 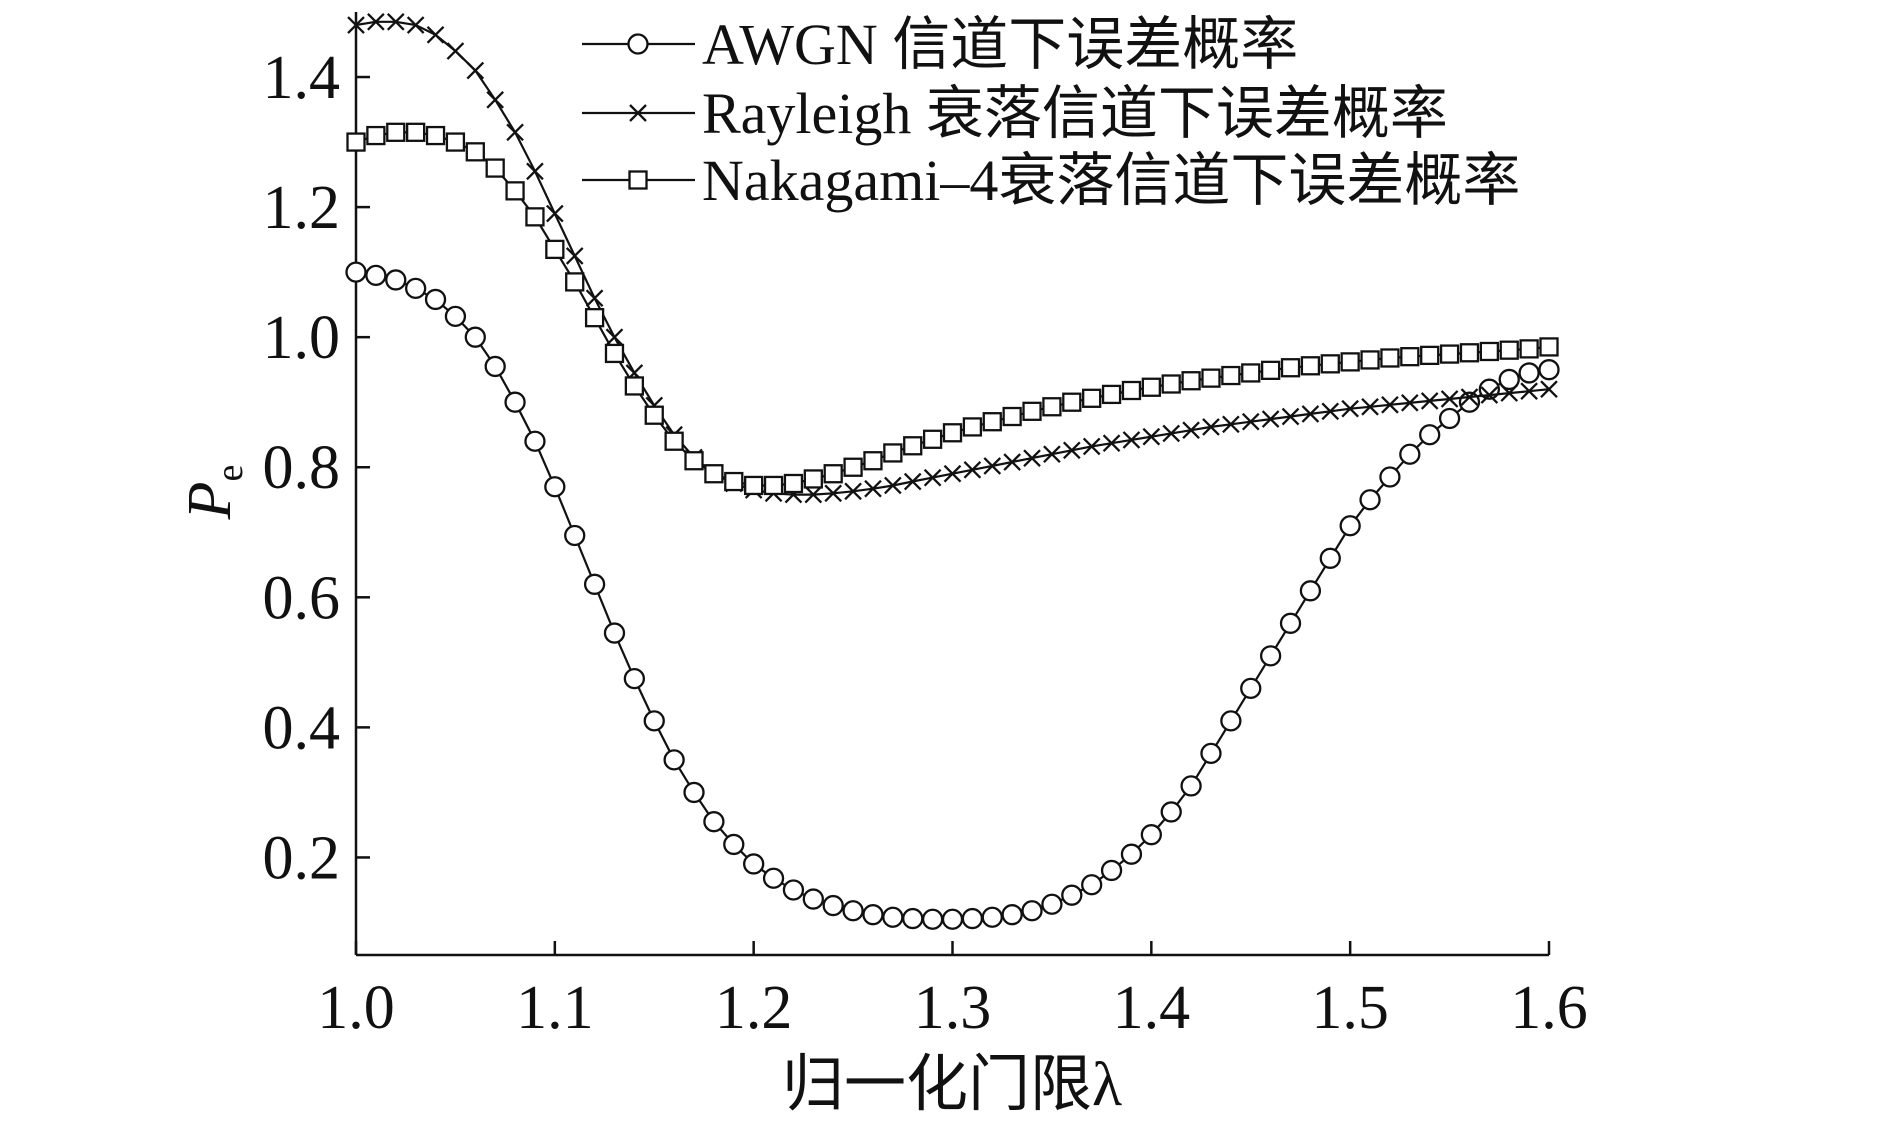 I want to click on legend-entry-circle: AWGN 信道下误差概率, so click(x=940, y=44).